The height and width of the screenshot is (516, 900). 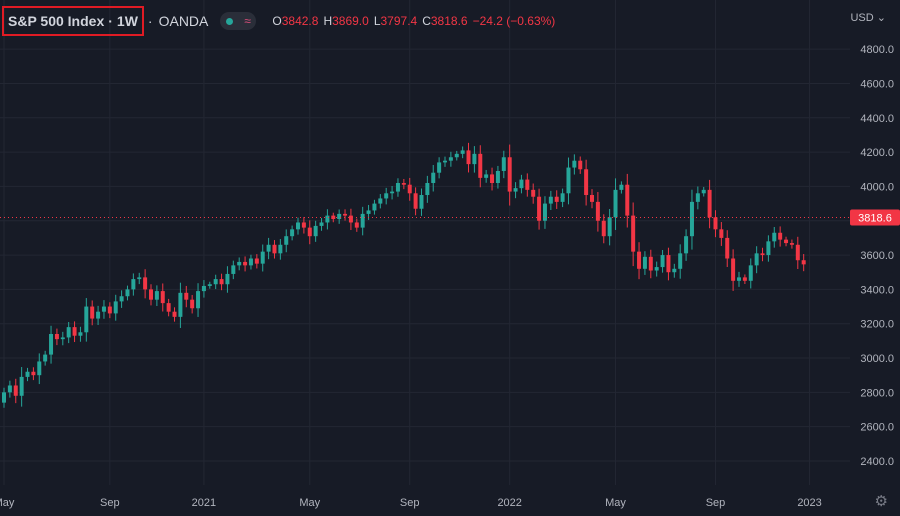 I want to click on x-tick-label: 2021, so click(x=204, y=503).